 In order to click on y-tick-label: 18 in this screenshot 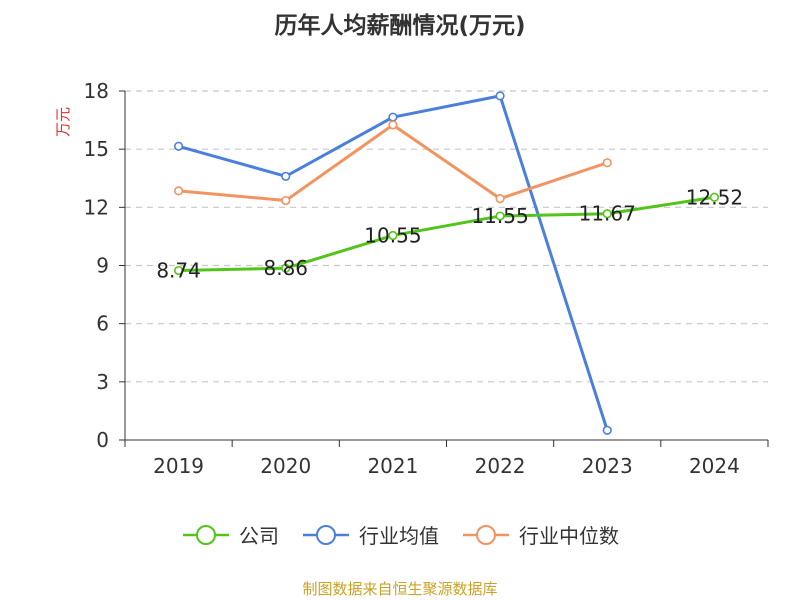, I will do `click(96, 91)`.